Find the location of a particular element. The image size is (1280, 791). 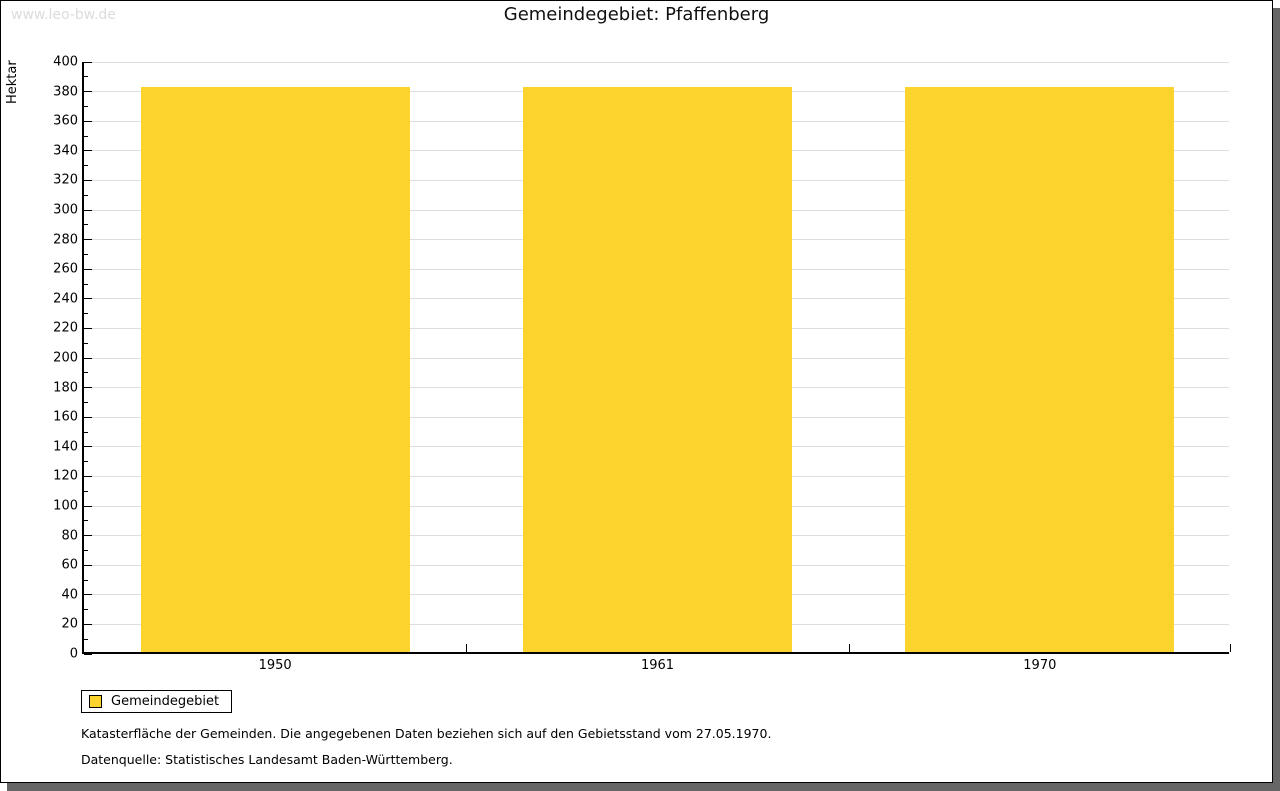

y-tick-label-220: 220 is located at coordinates (65, 328).